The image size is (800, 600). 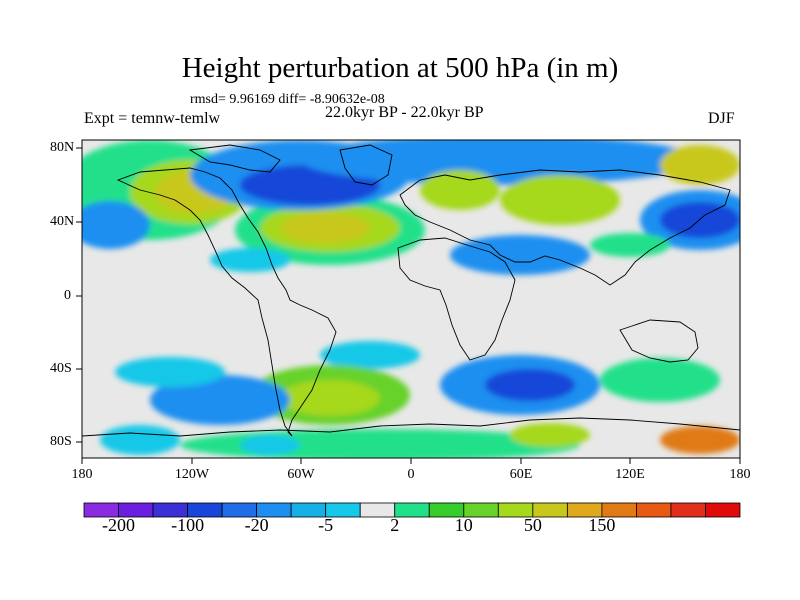 What do you see at coordinates (550, 435) in the screenshot?
I see `region-positive-antarctic` at bounding box center [550, 435].